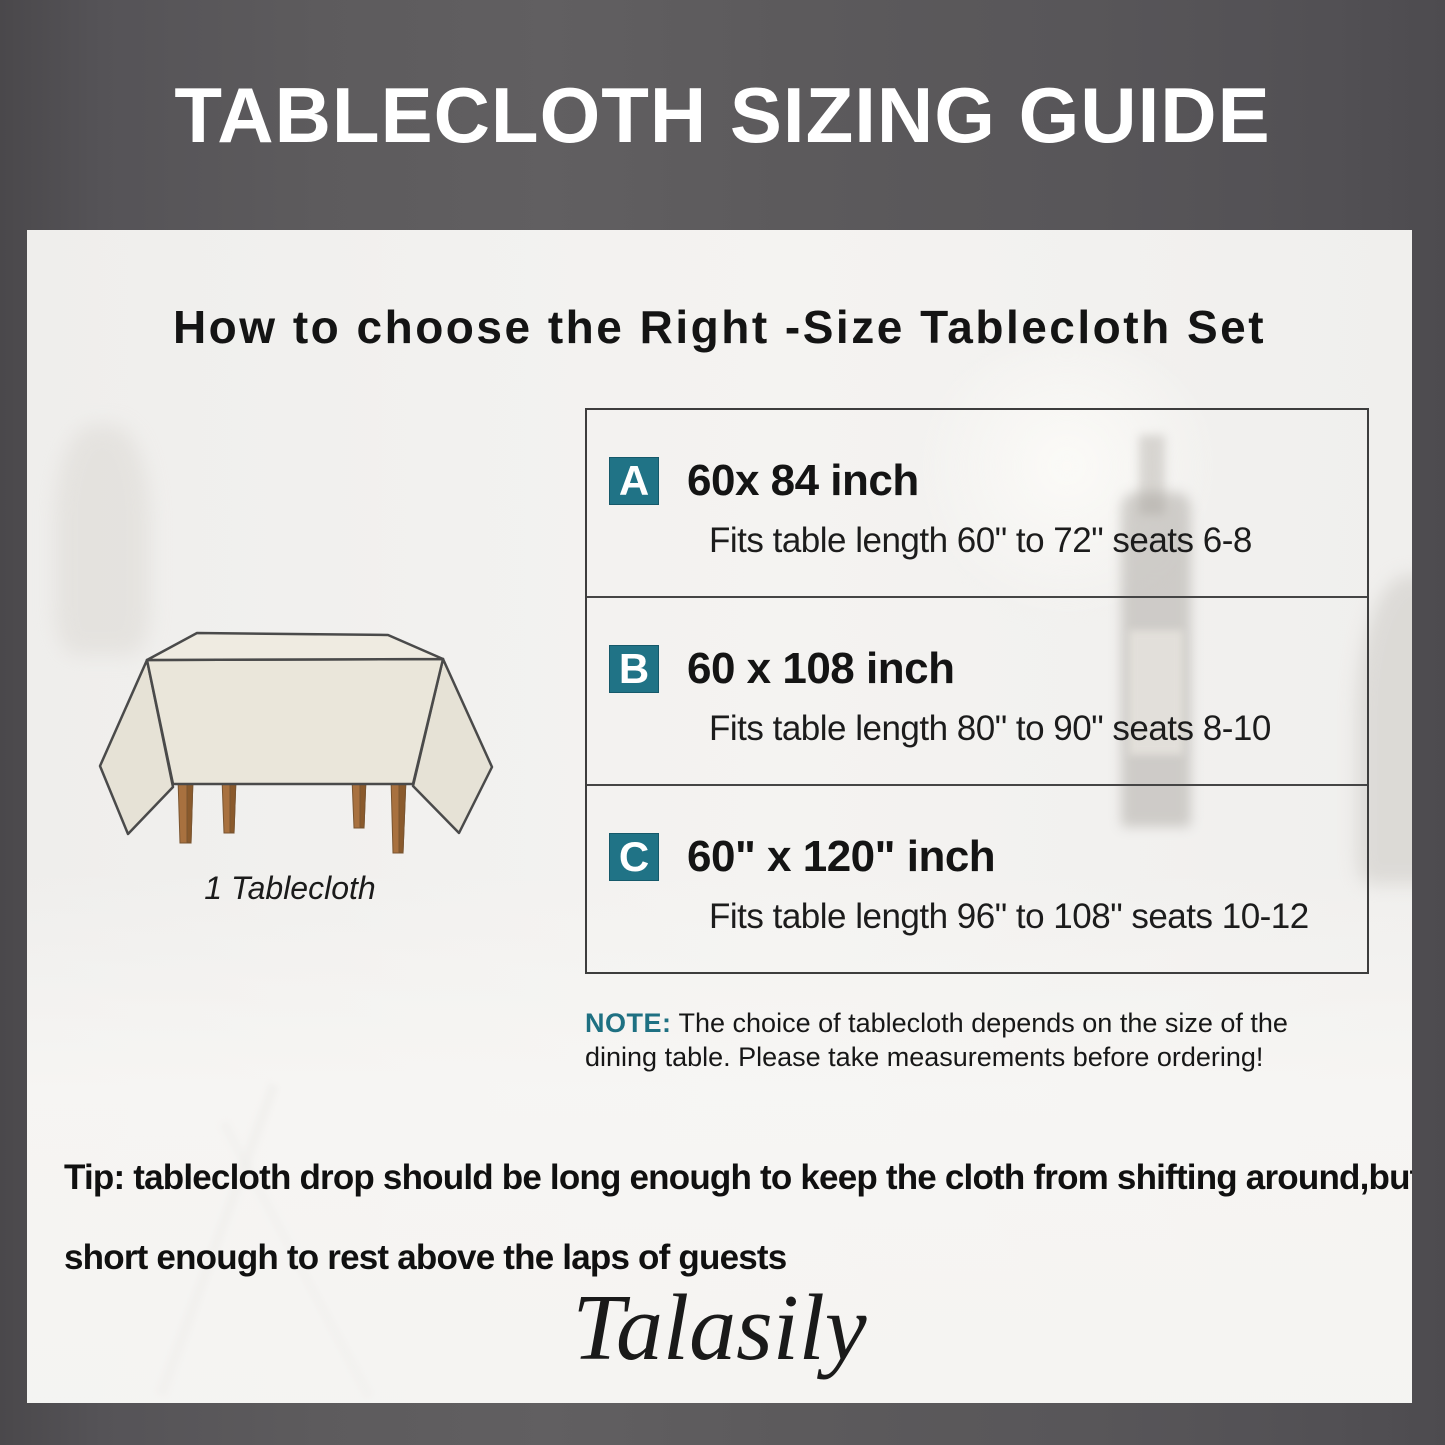 This screenshot has height=1445, width=1445. Describe the element at coordinates (841, 856) in the screenshot. I see `size-label: 60" x 120" inch` at that location.